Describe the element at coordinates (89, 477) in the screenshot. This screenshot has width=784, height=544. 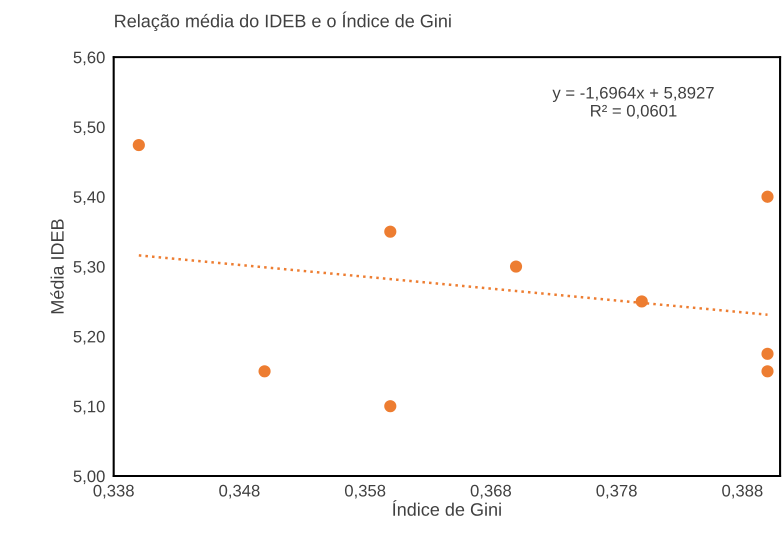
I see `y-tick-label: 5,00` at that location.